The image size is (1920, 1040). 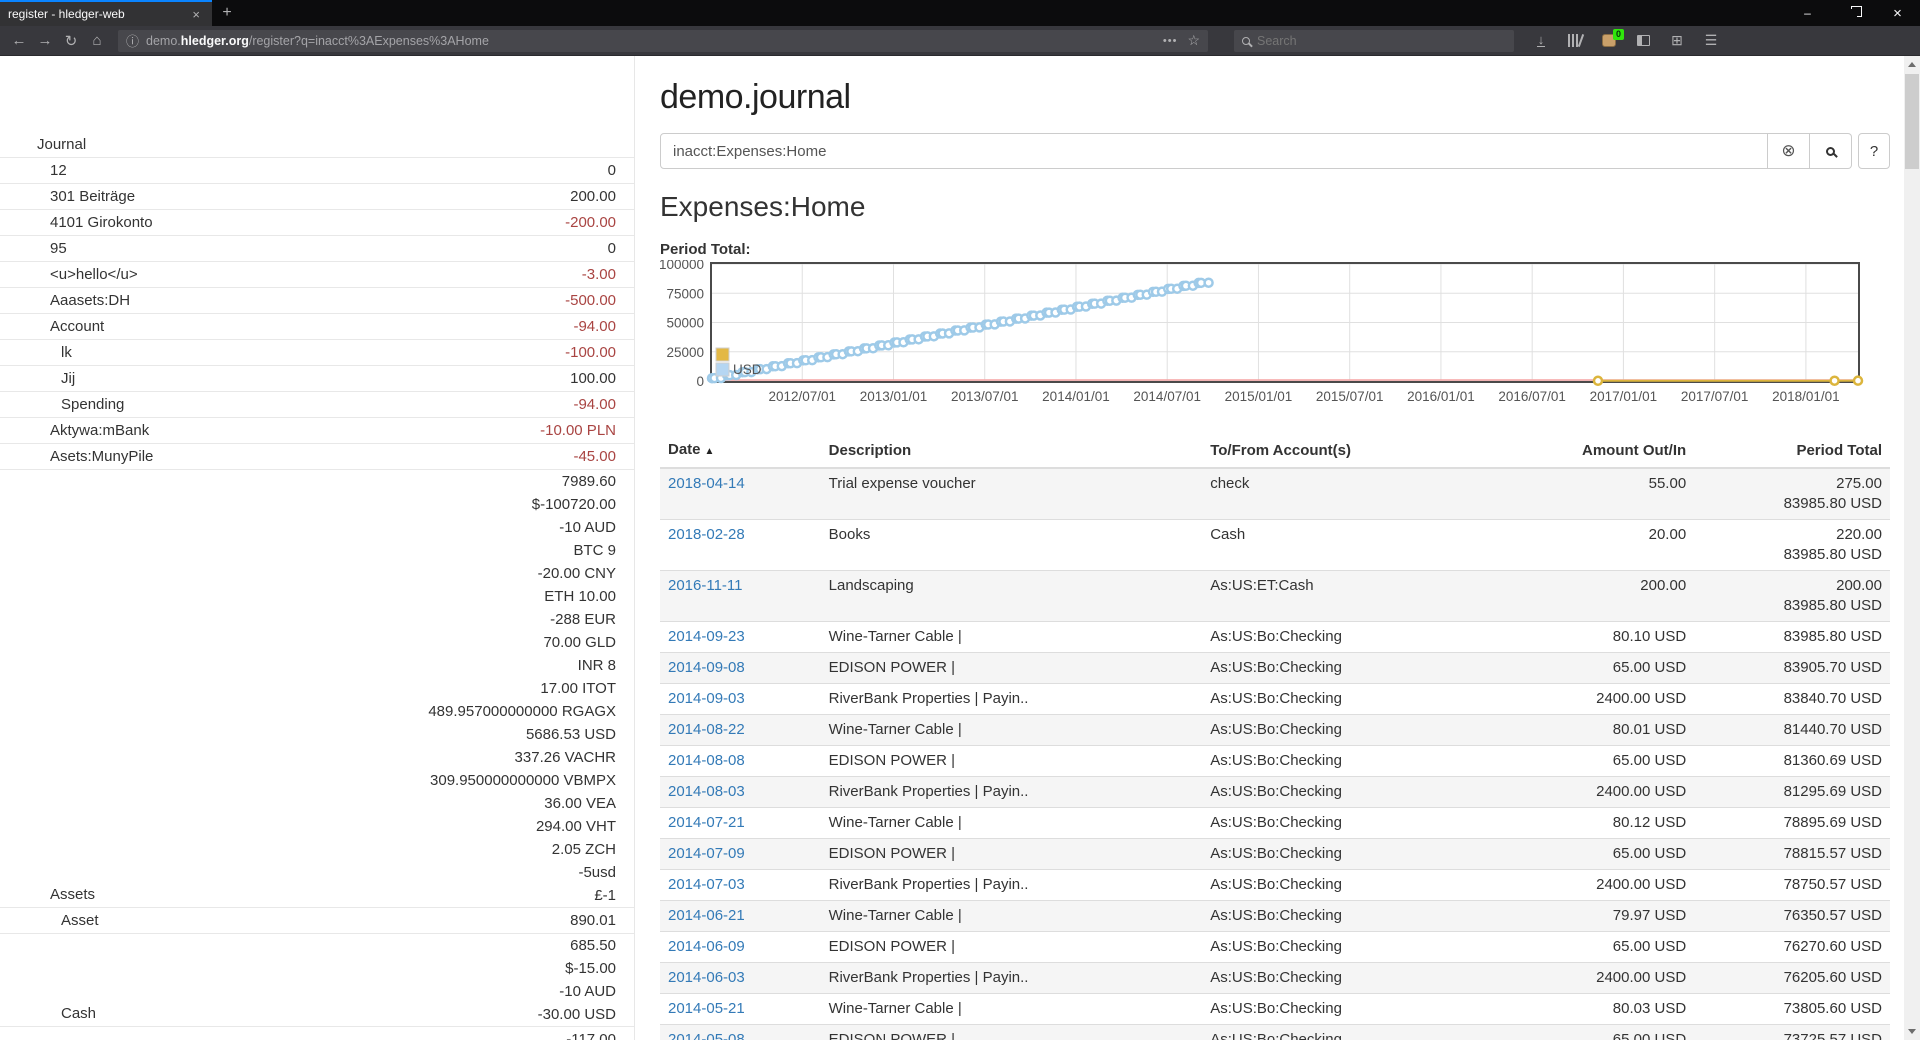 I want to click on browser-search-input, so click(x=1381, y=40).